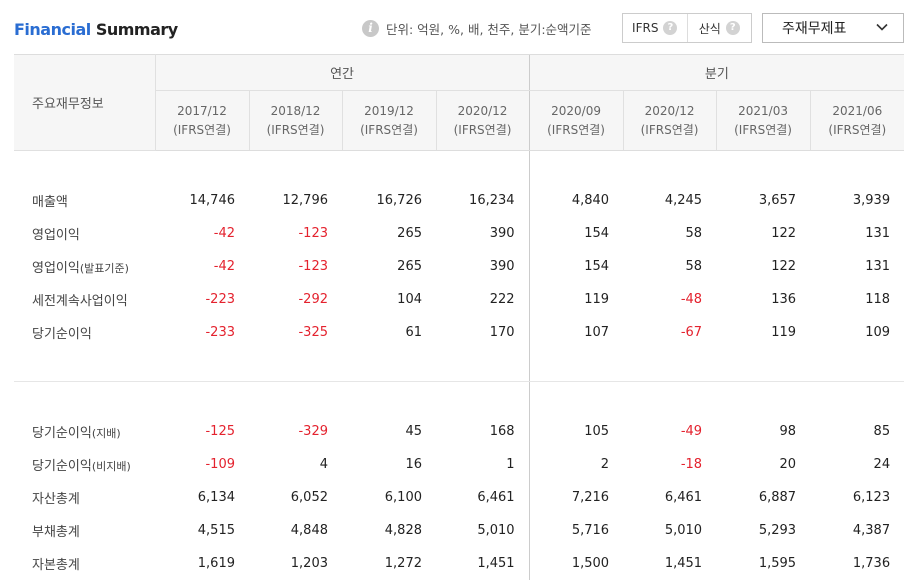 The height and width of the screenshot is (580, 912). Describe the element at coordinates (403, 563) in the screenshot. I see `cell-value: 1,272` at that location.